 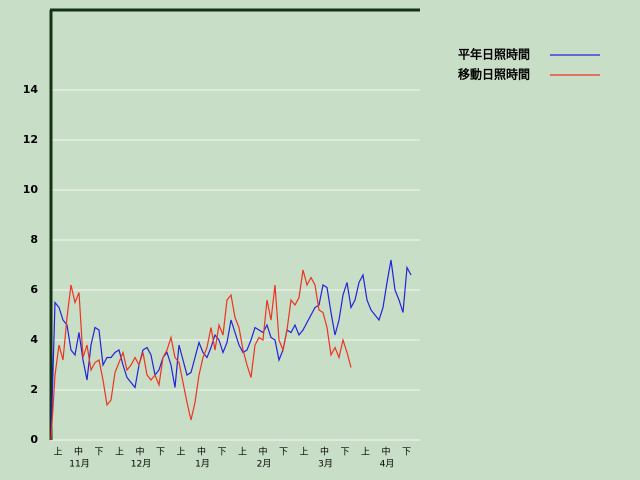 What do you see at coordinates (141, 464) in the screenshot?
I see `month-label: 12月` at bounding box center [141, 464].